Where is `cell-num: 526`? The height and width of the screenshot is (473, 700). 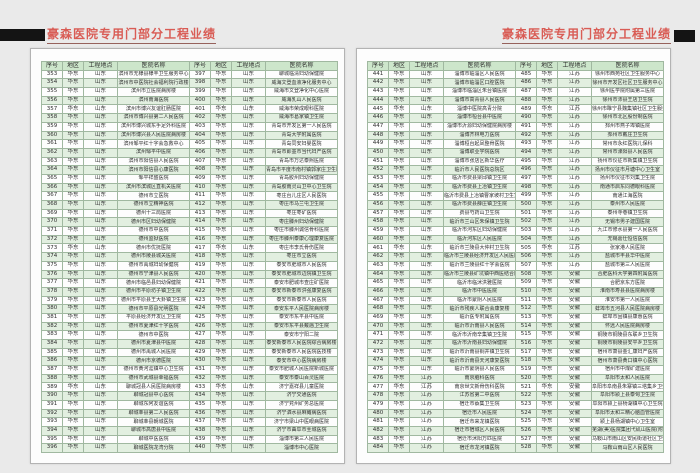 cell-num: 526 is located at coordinates (526, 430).